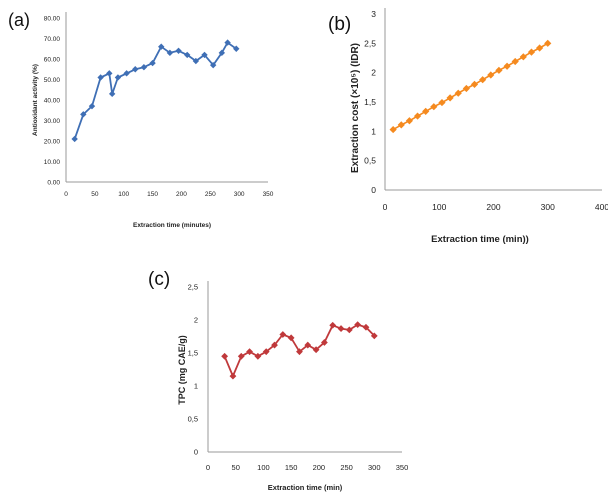  What do you see at coordinates (370, 102) in the screenshot?
I see `y-tick-label-b: 1,5` at bounding box center [370, 102].